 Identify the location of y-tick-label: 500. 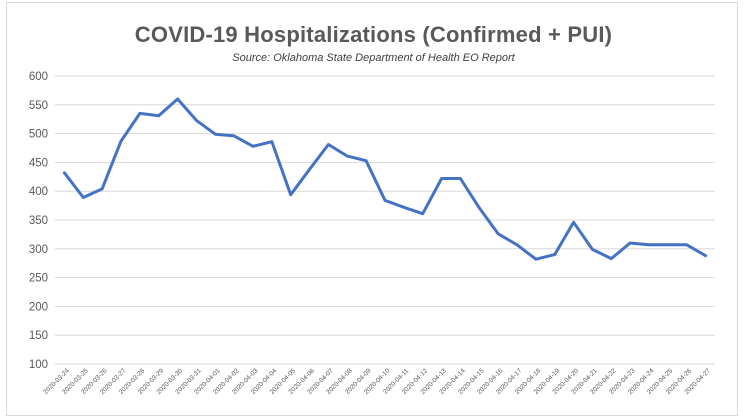
(38, 135).